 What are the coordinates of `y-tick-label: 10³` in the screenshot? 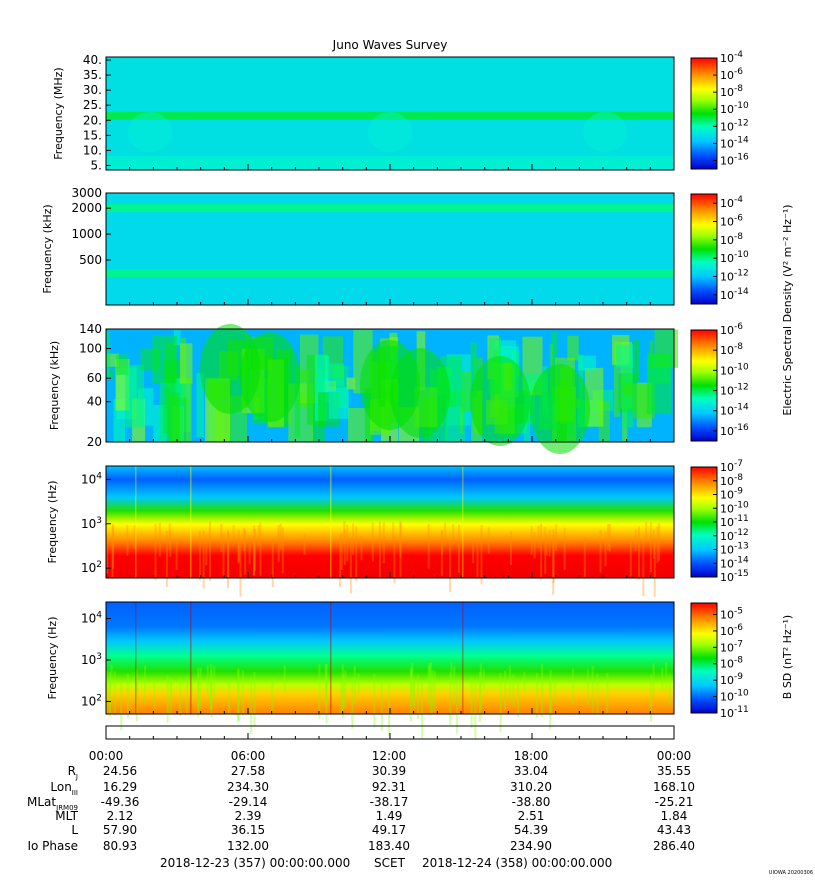 It's located at (91, 523).